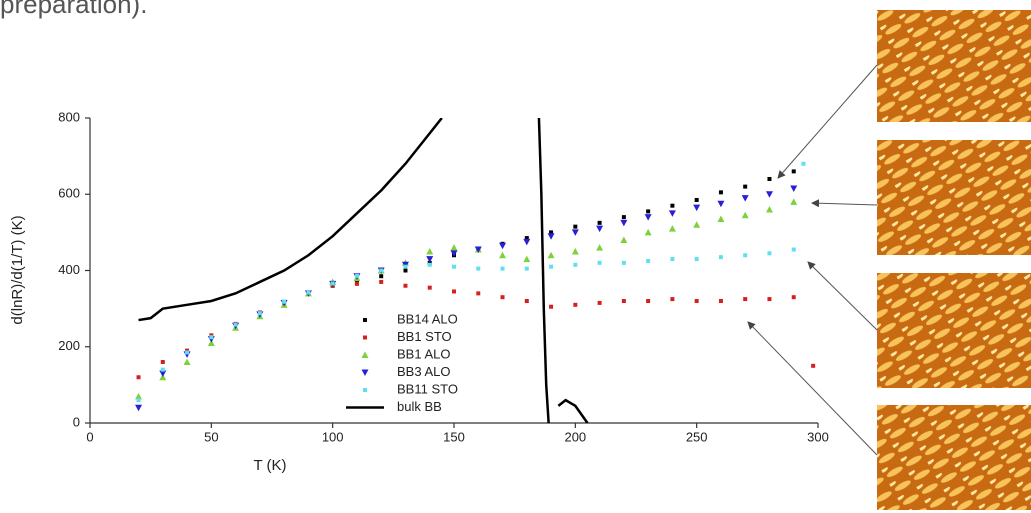  What do you see at coordinates (17, 269) in the screenshot?
I see `y-axis-label: d(lnR)/d(1/T) (K)` at bounding box center [17, 269].